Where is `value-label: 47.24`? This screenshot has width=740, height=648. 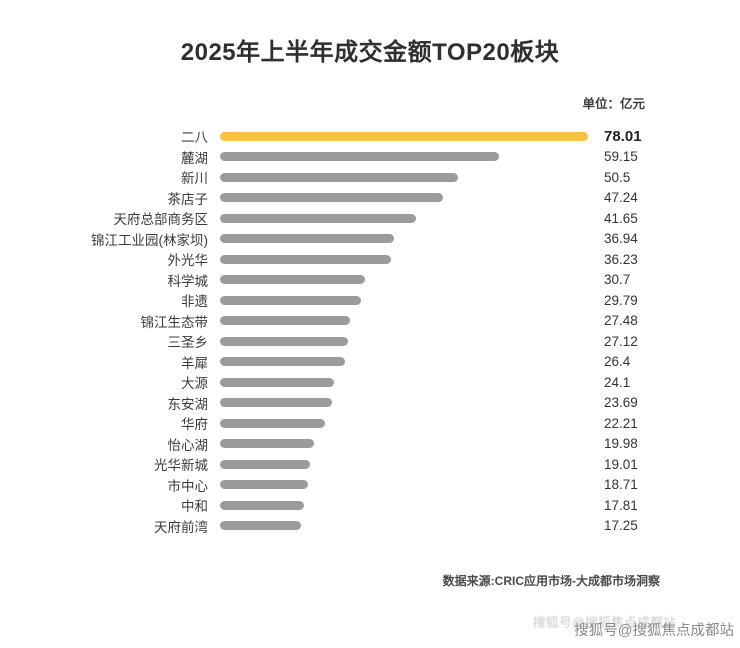 value-label: 47.24 is located at coordinates (621, 198).